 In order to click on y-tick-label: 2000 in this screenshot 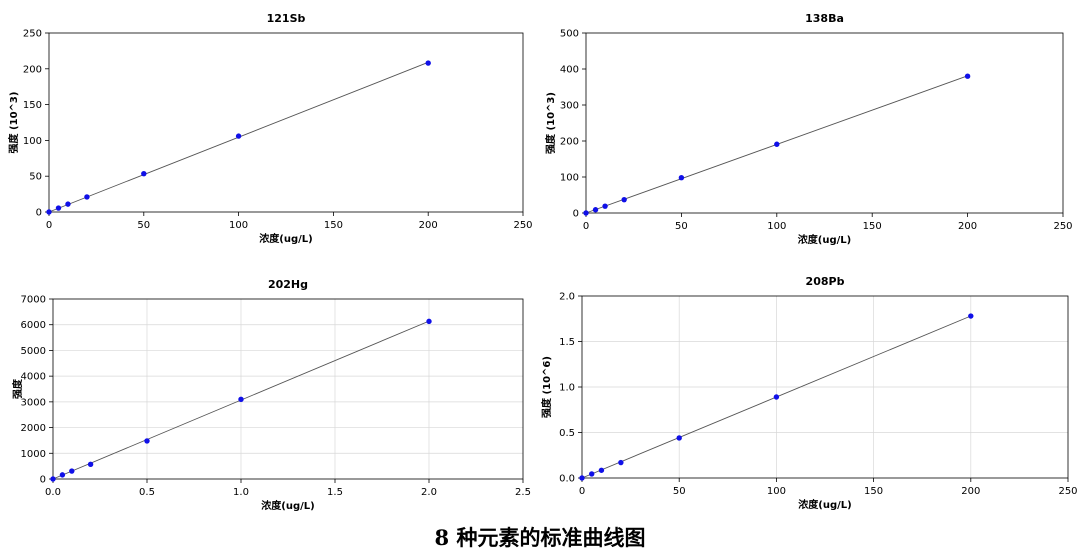, I will do `click(33, 428)`.